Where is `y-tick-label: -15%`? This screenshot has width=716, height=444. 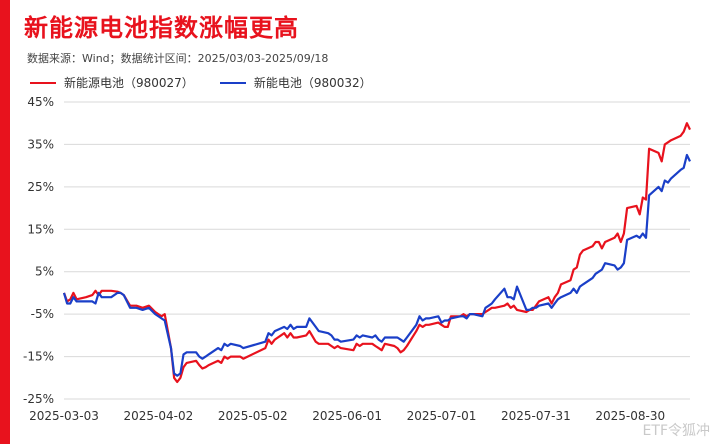 y-tick-label: -15% is located at coordinates (38, 357).